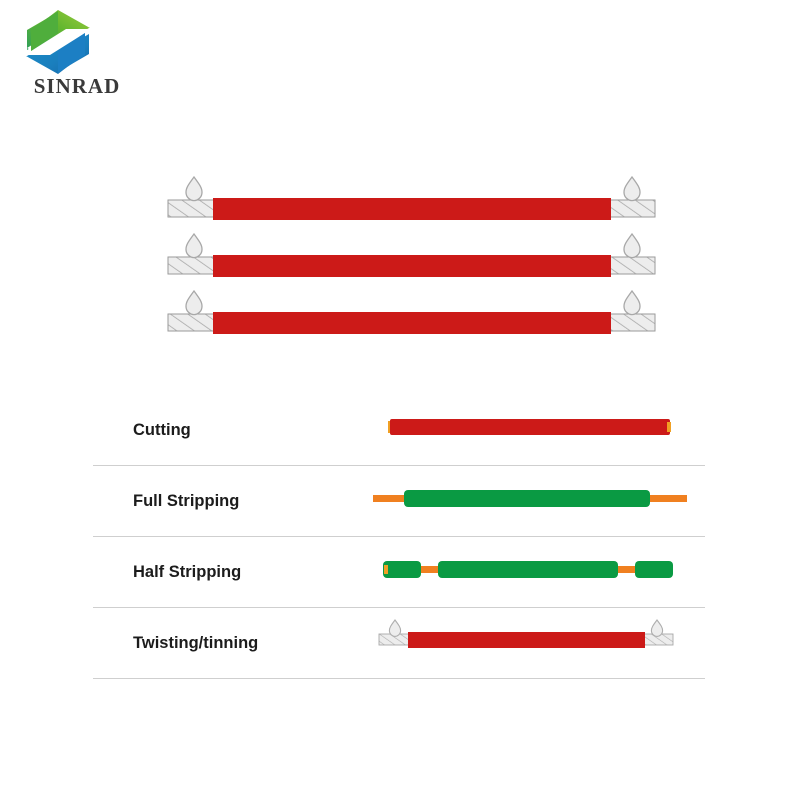 Image resolution: width=800 pixels, height=800 pixels. I want to click on brand-name: SINRAD, so click(77, 86).